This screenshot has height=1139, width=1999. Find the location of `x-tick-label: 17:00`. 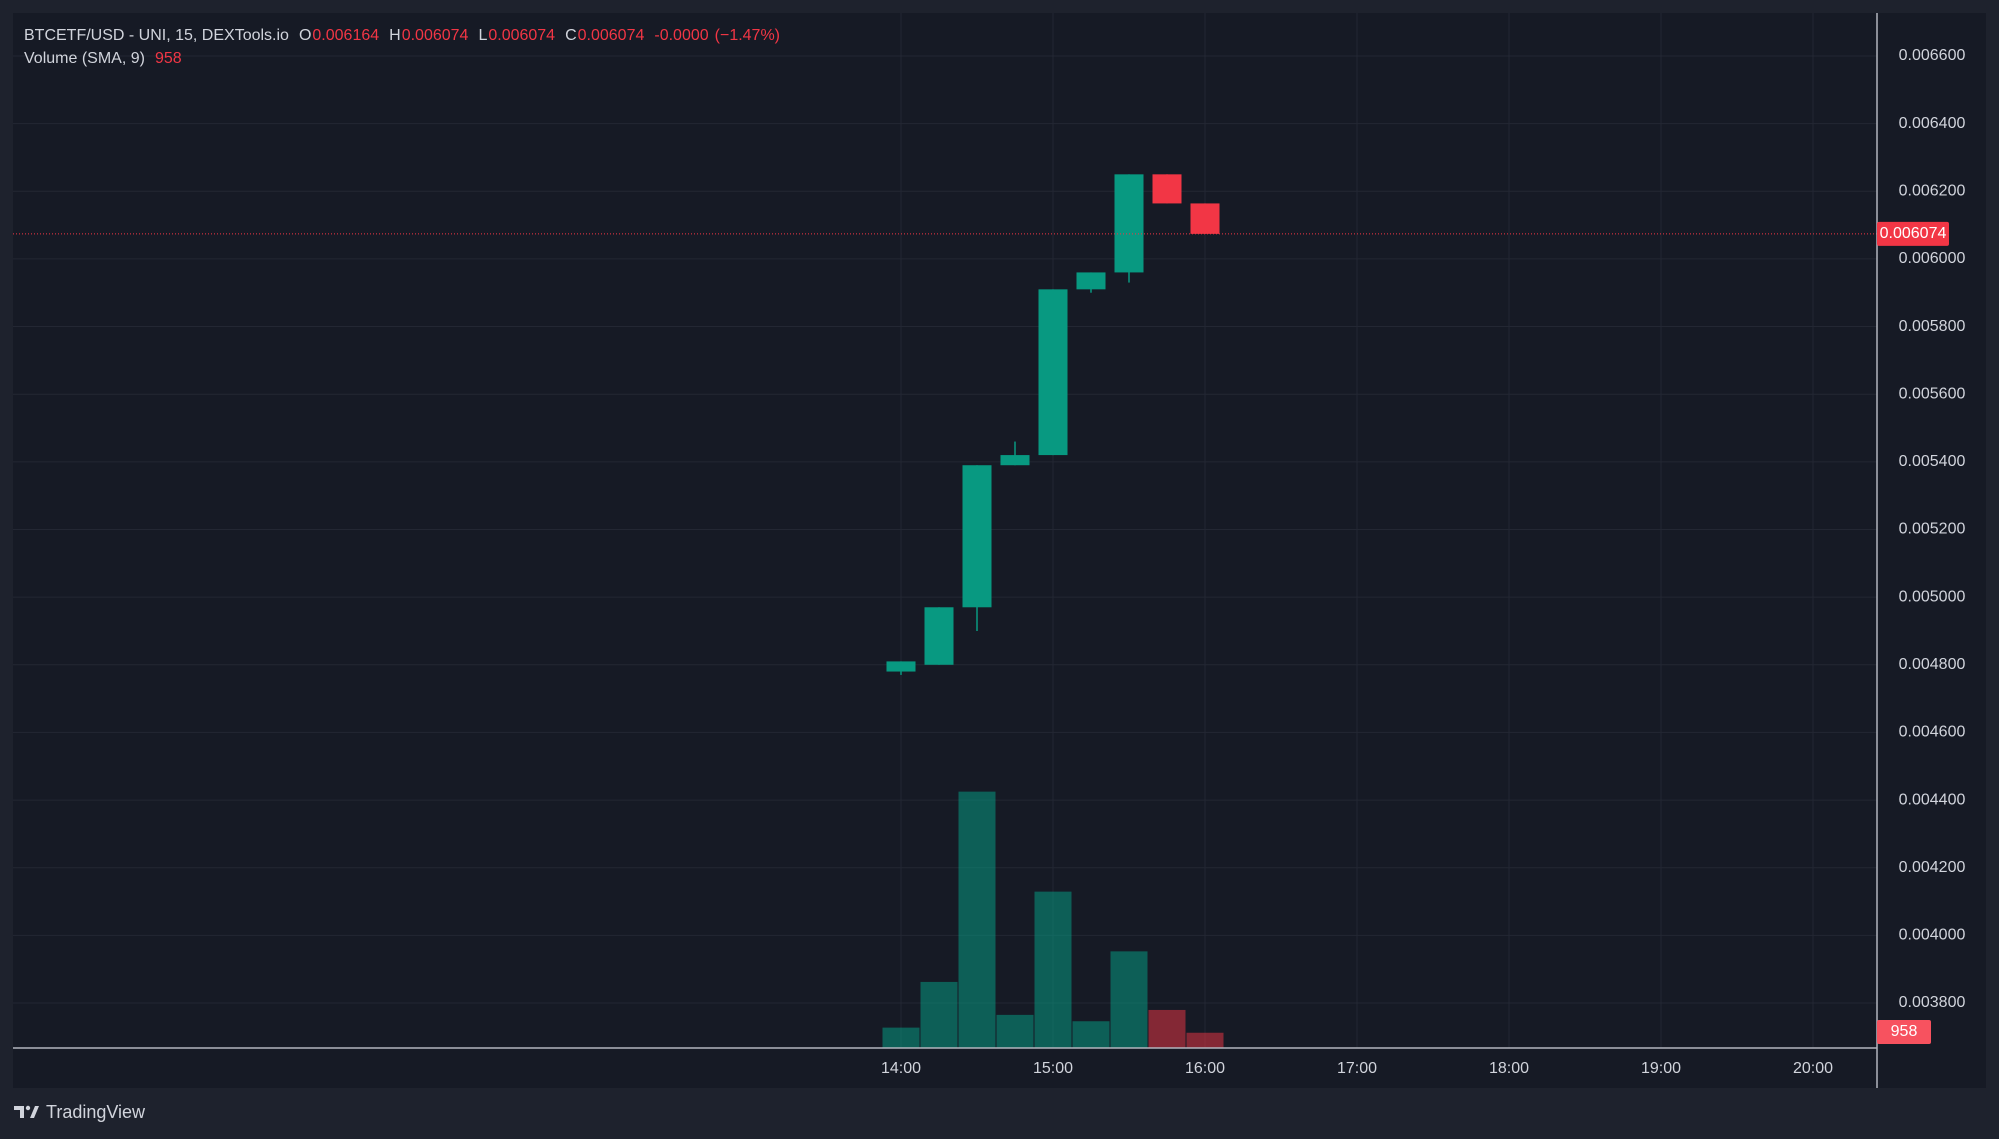

x-tick-label: 17:00 is located at coordinates (1357, 1068).